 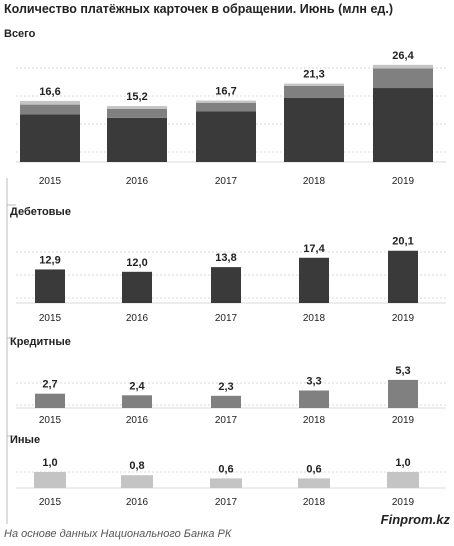 What do you see at coordinates (137, 386) in the screenshot?
I see `data-label: 2,4` at bounding box center [137, 386].